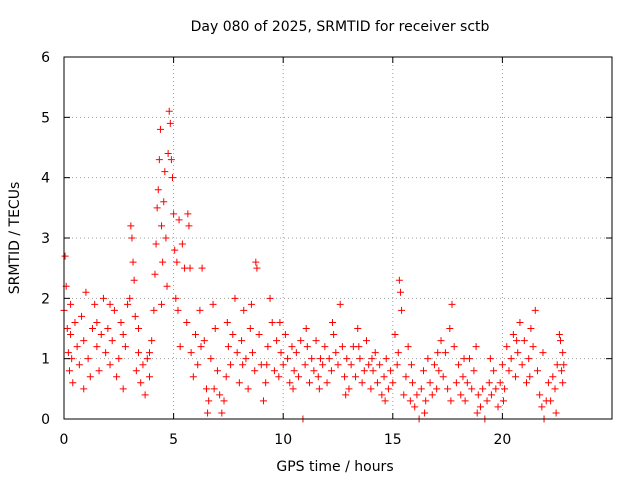 The width and height of the screenshot is (640, 480). What do you see at coordinates (283, 440) in the screenshot?
I see `x-tick-label: 10` at bounding box center [283, 440].